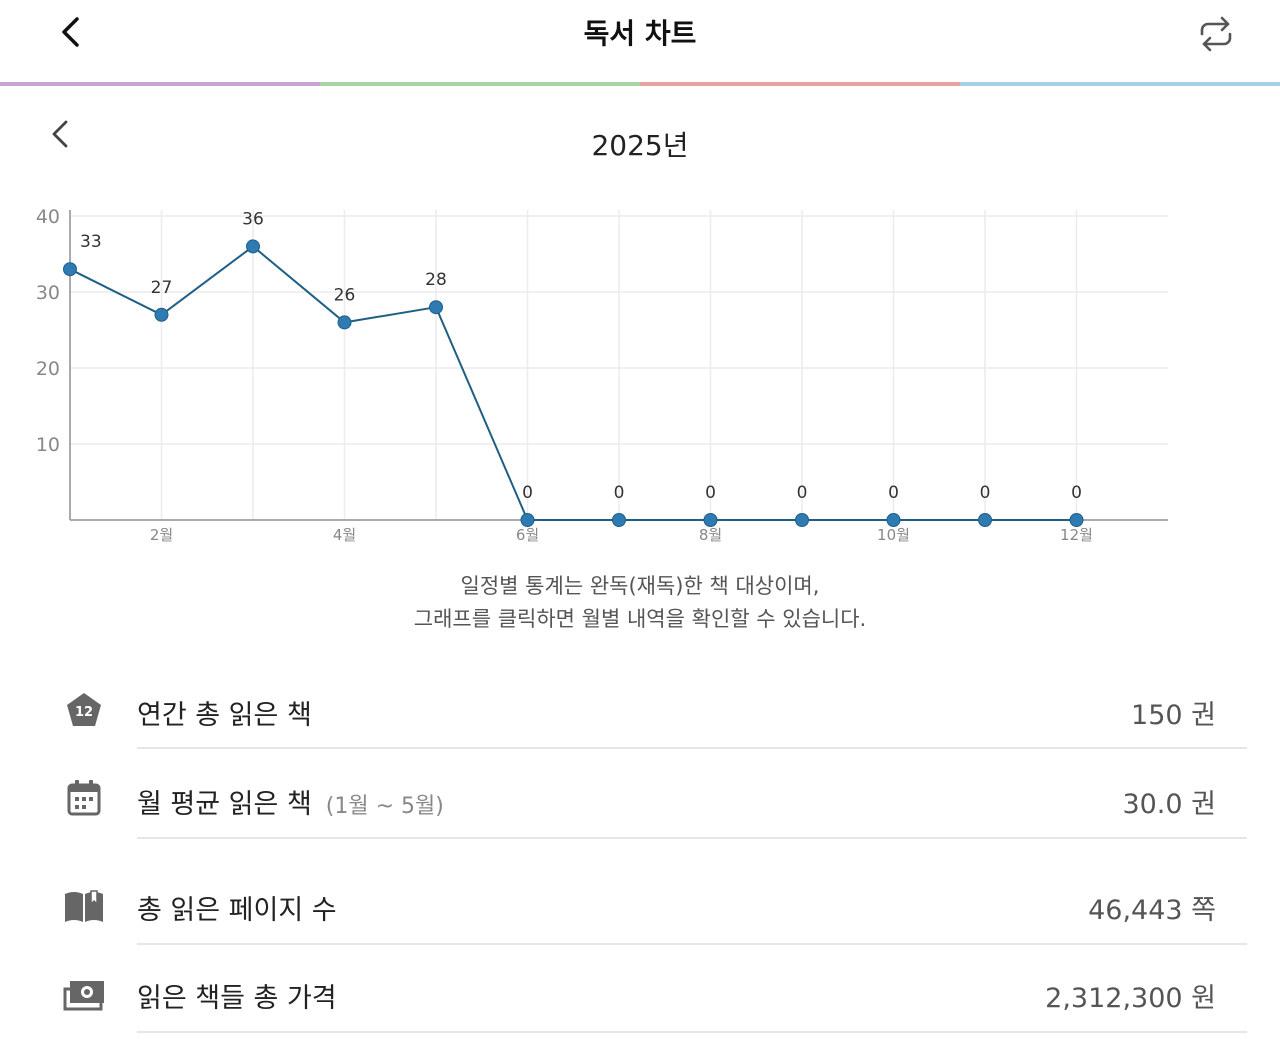 This screenshot has width=1280, height=1042. What do you see at coordinates (345, 295) in the screenshot?
I see `data-label: 26` at bounding box center [345, 295].